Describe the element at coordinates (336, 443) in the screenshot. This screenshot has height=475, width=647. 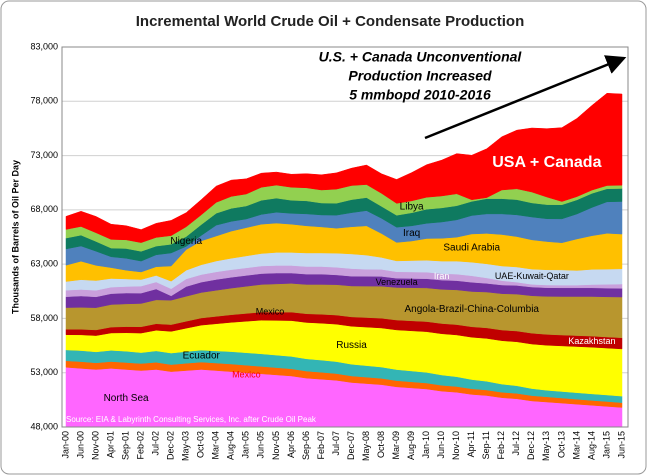
I see `x-tick-label: Jul-07` at that location.